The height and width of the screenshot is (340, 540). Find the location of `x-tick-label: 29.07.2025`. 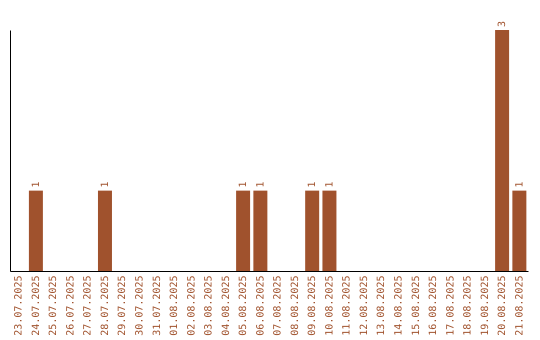

x-tick-label: 29.07.2025 is located at coordinates (122, 306).